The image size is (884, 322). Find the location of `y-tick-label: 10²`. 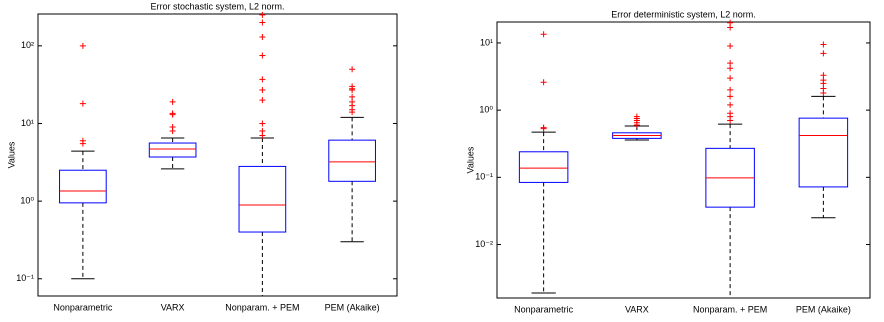

y-tick-label: 10² is located at coordinates (27, 45).